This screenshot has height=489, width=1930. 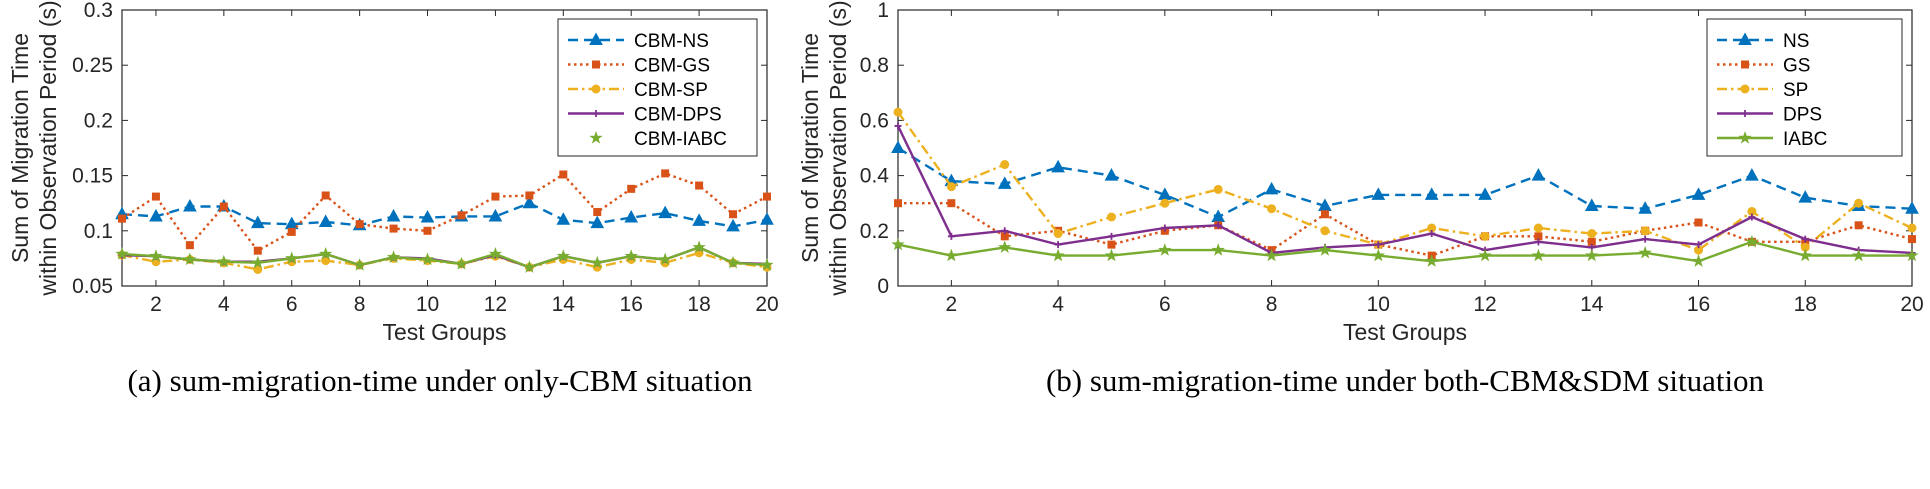 What do you see at coordinates (766, 304) in the screenshot?
I see `panel-a-xtick-label: 20` at bounding box center [766, 304].